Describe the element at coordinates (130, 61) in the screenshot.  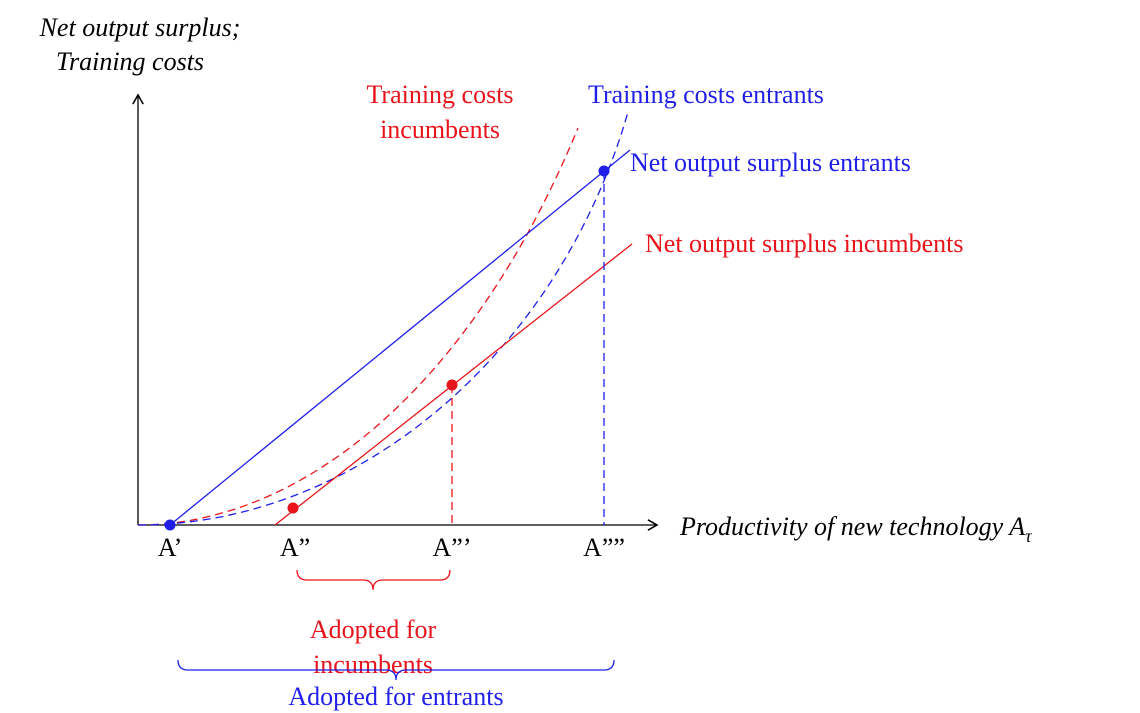
I see `y-axis-label: Training costs` at that location.